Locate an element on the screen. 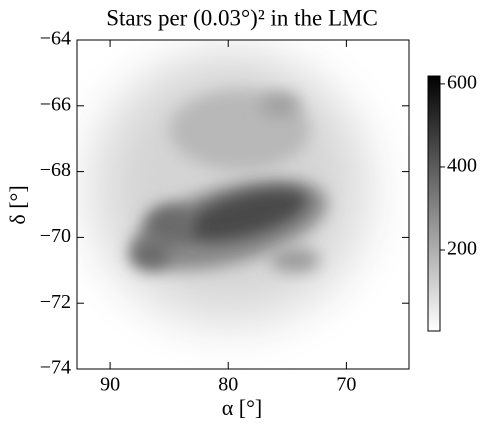  x-axis-label: α [°] is located at coordinates (242, 407).